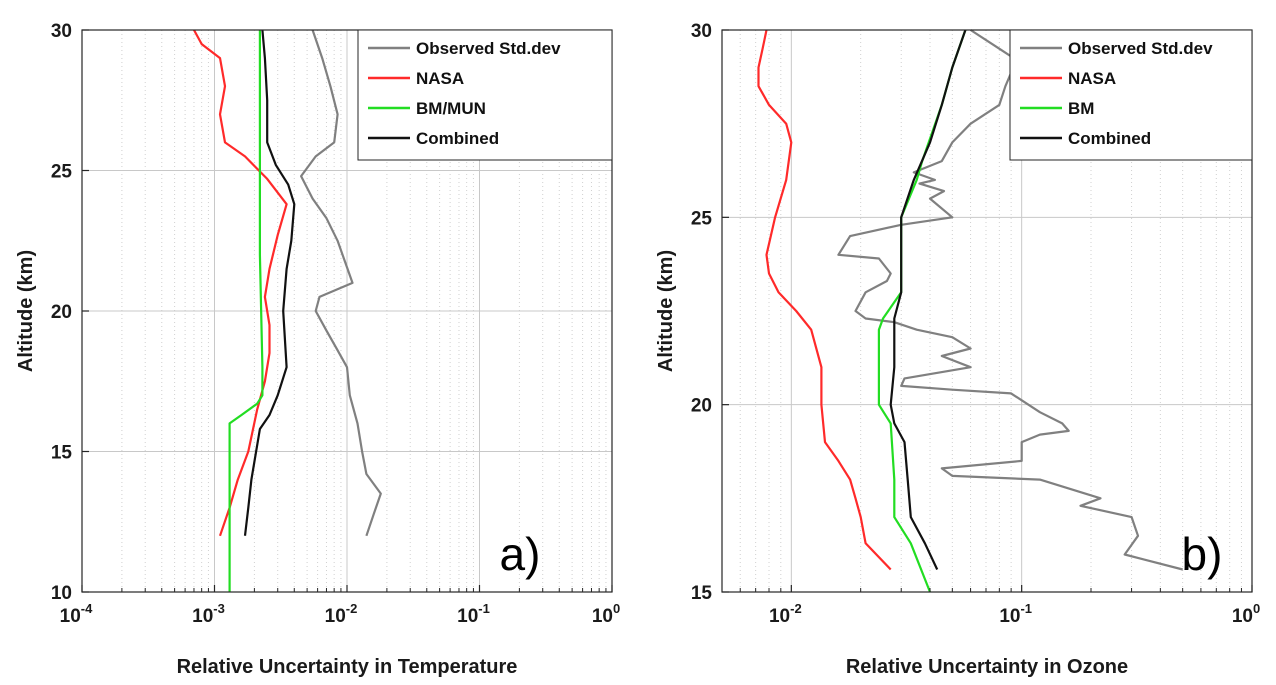  Describe the element at coordinates (520, 554) in the screenshot. I see `panel-label: a)` at that location.